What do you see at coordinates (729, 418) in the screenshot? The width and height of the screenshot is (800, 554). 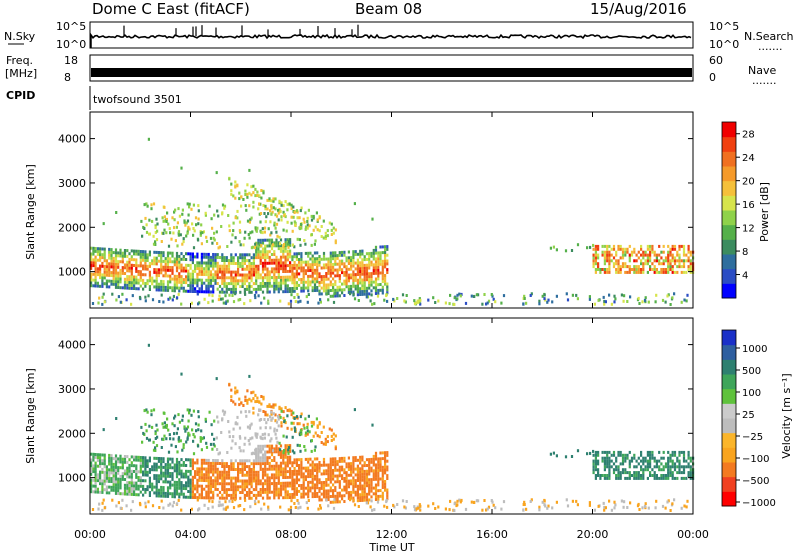 I see `velocity-colorbar-frame` at bounding box center [729, 418].